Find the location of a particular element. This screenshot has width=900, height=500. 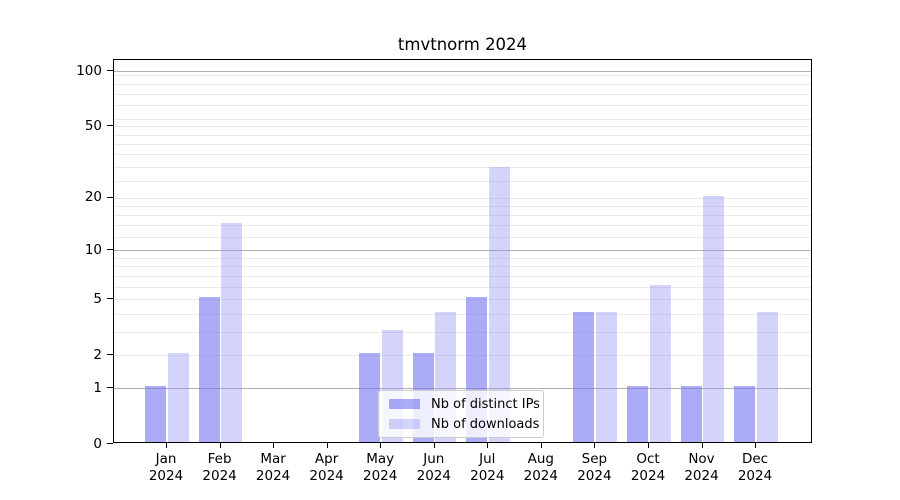

legend-item-distinct-ips: Nb of distinct IPs is located at coordinates (463, 404).